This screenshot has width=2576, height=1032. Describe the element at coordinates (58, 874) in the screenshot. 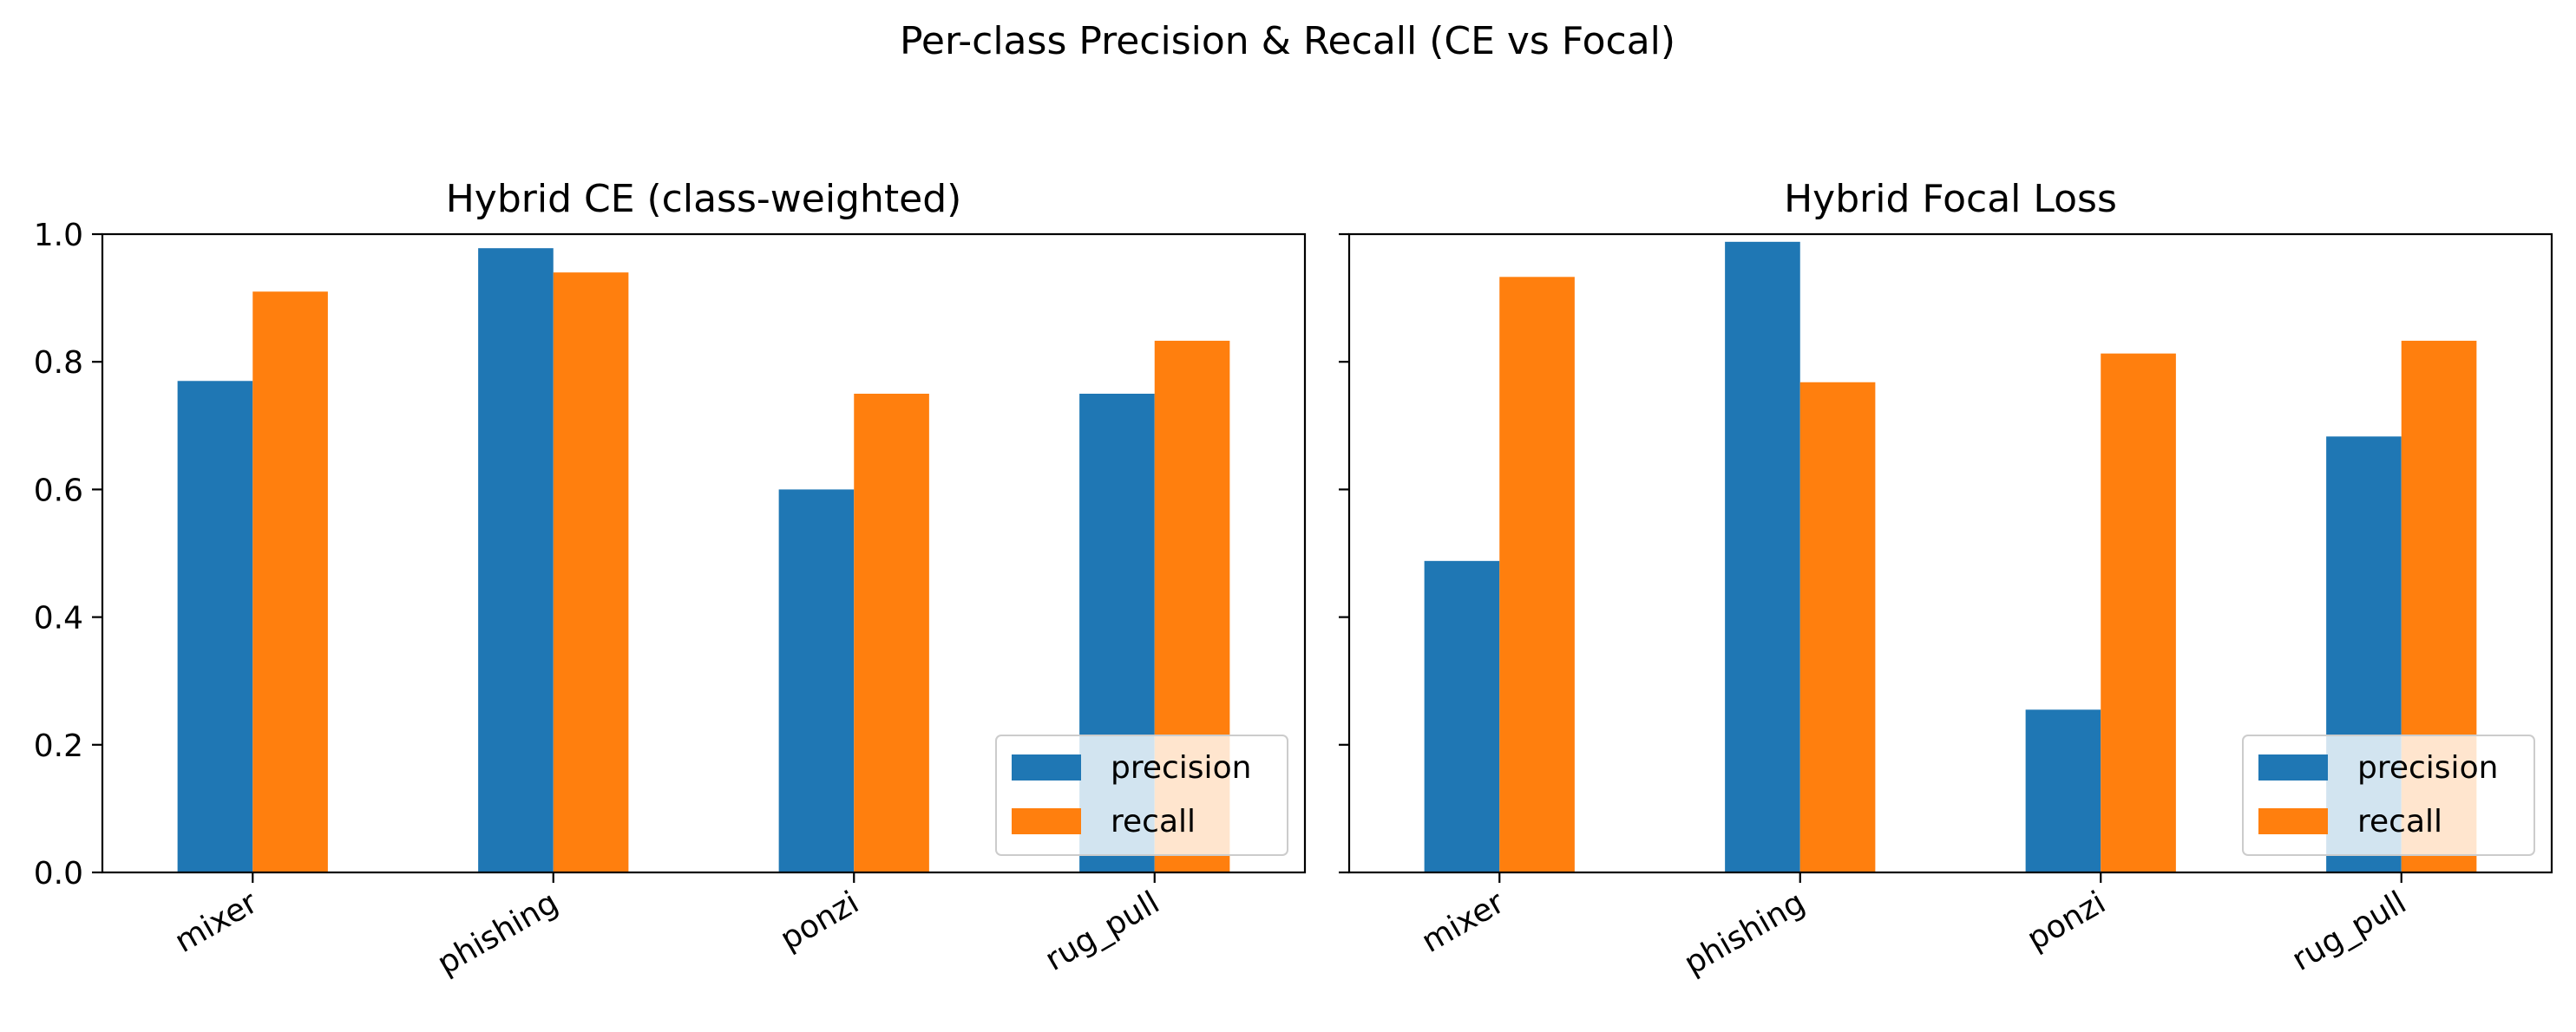

I see `y-tick-label: 0.0` at that location.